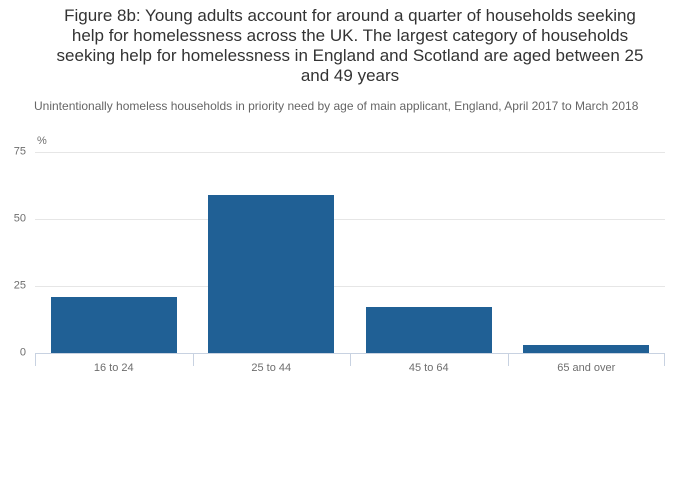 This screenshot has width=700, height=502. Describe the element at coordinates (271, 368) in the screenshot. I see `x-category-label-1: 25 to 44` at that location.